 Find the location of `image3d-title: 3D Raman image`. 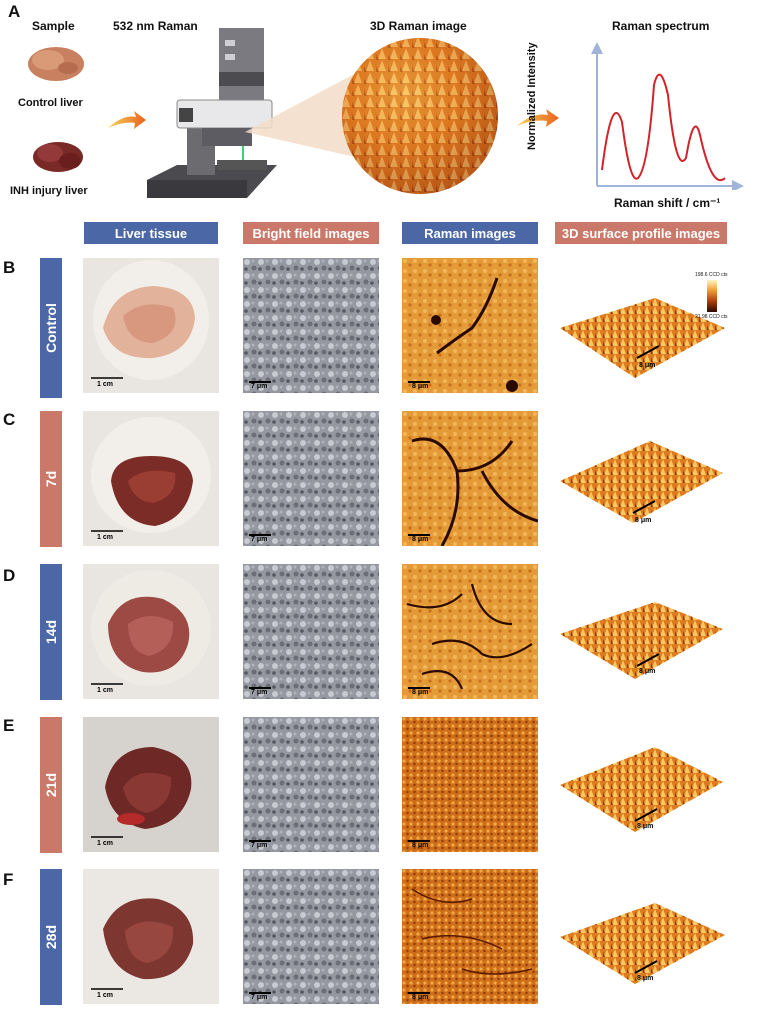

image3d-title: 3D Raman image is located at coordinates (418, 26).